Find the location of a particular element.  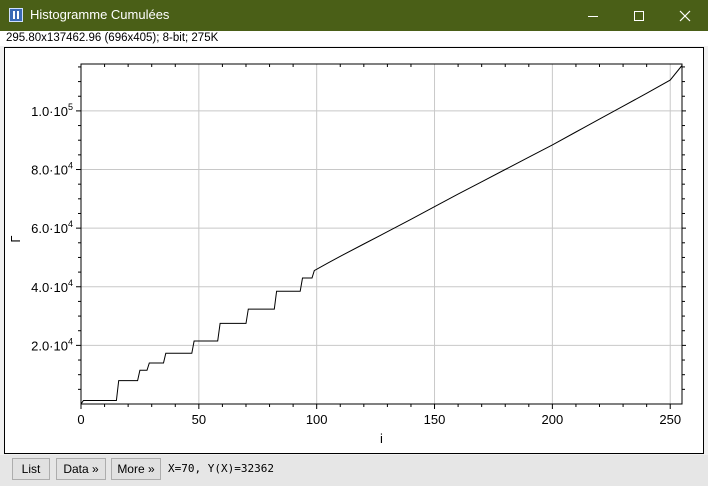

window-title: Histogramme Cumulées is located at coordinates (100, 14).